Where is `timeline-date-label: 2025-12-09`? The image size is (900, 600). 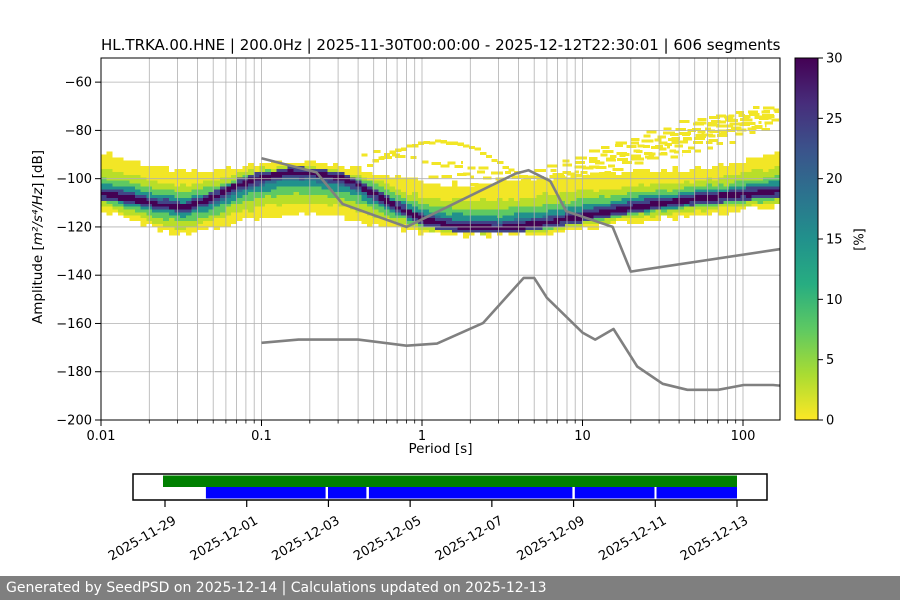
timeline-date-label: 2025-12-09 is located at coordinates (551, 538).